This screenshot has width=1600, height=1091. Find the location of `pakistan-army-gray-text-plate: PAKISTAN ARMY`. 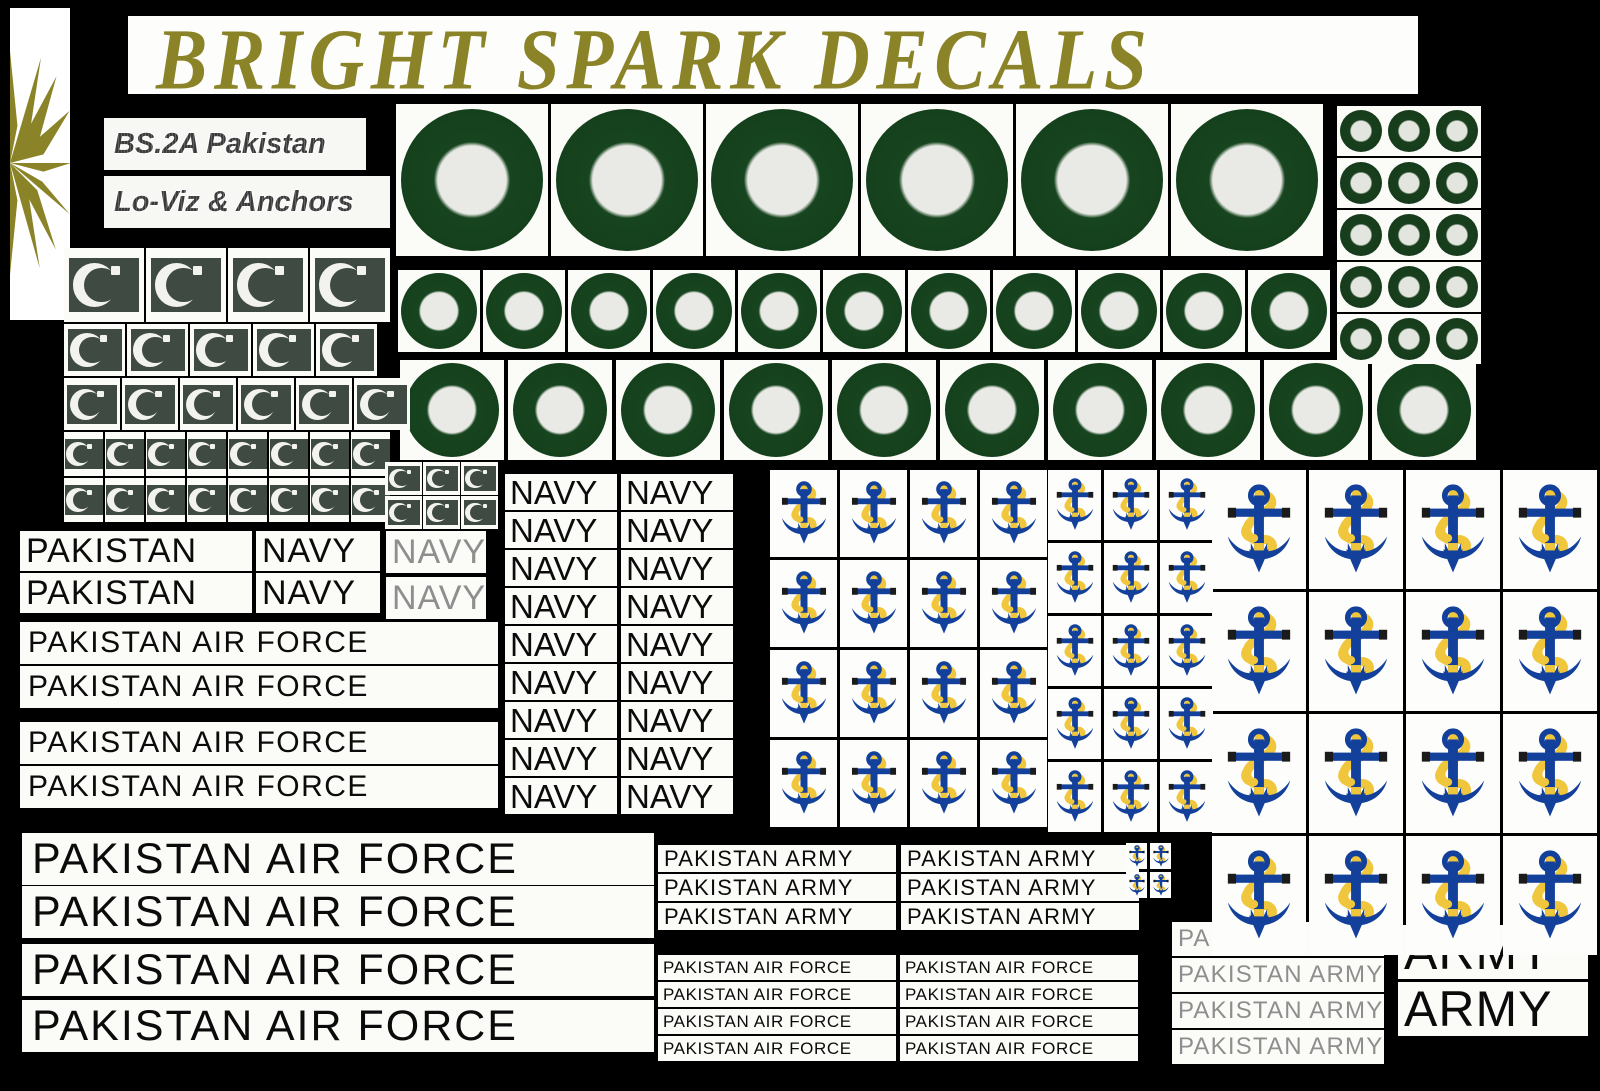

pakistan-army-gray-text-plate: PAKISTAN ARMY is located at coordinates (1278, 975).